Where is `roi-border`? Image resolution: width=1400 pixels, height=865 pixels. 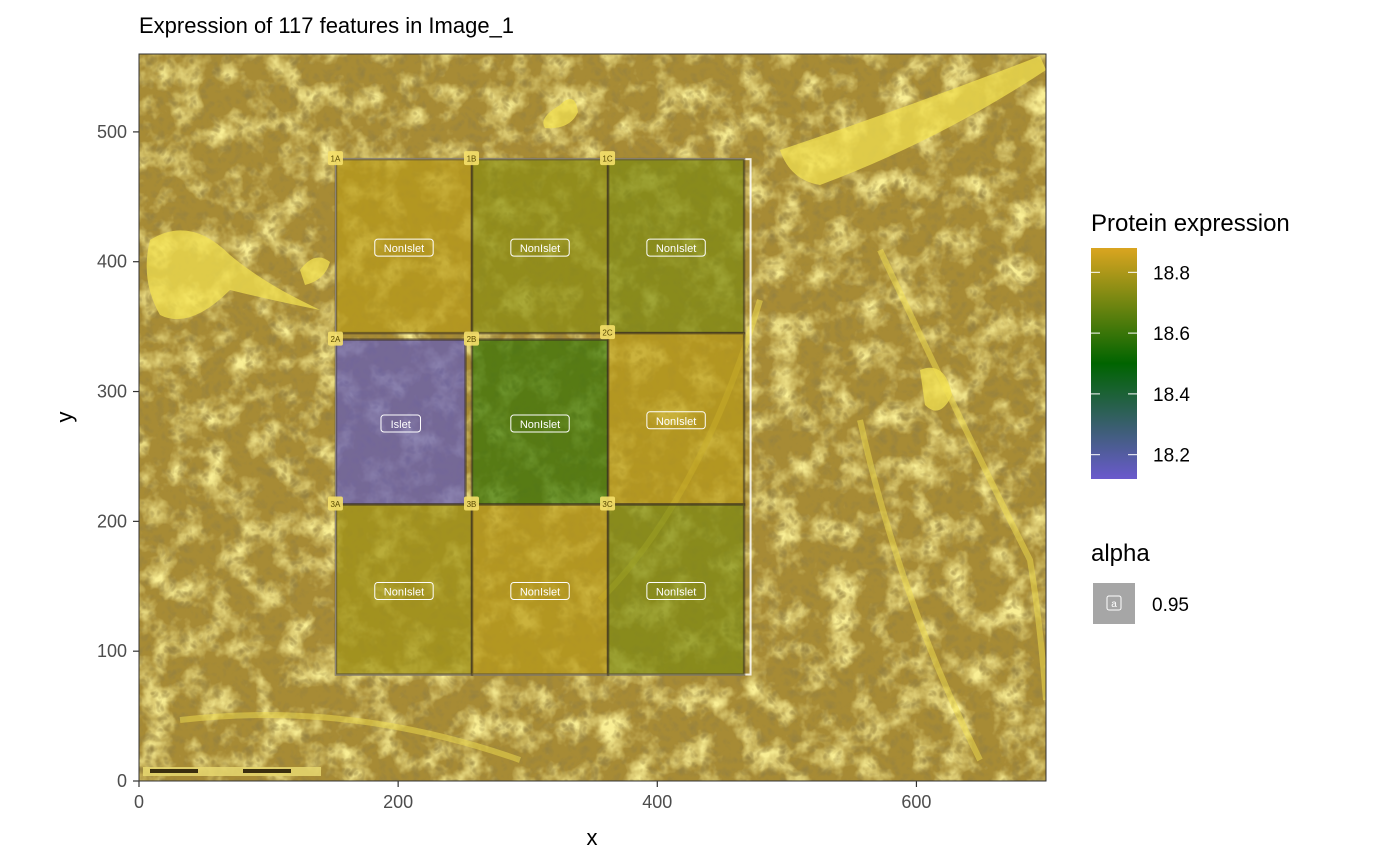 roi-border is located at coordinates (676, 589).